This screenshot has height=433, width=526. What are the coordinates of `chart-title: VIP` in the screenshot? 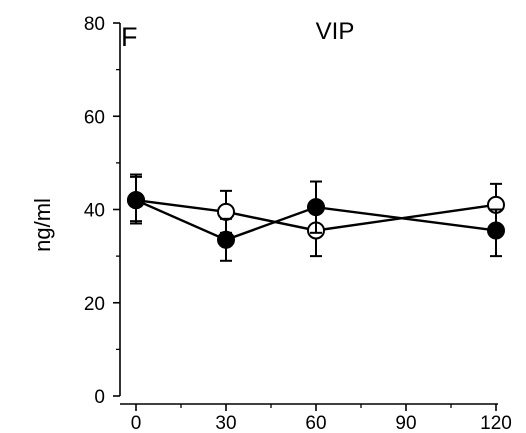 It's located at (335, 31).